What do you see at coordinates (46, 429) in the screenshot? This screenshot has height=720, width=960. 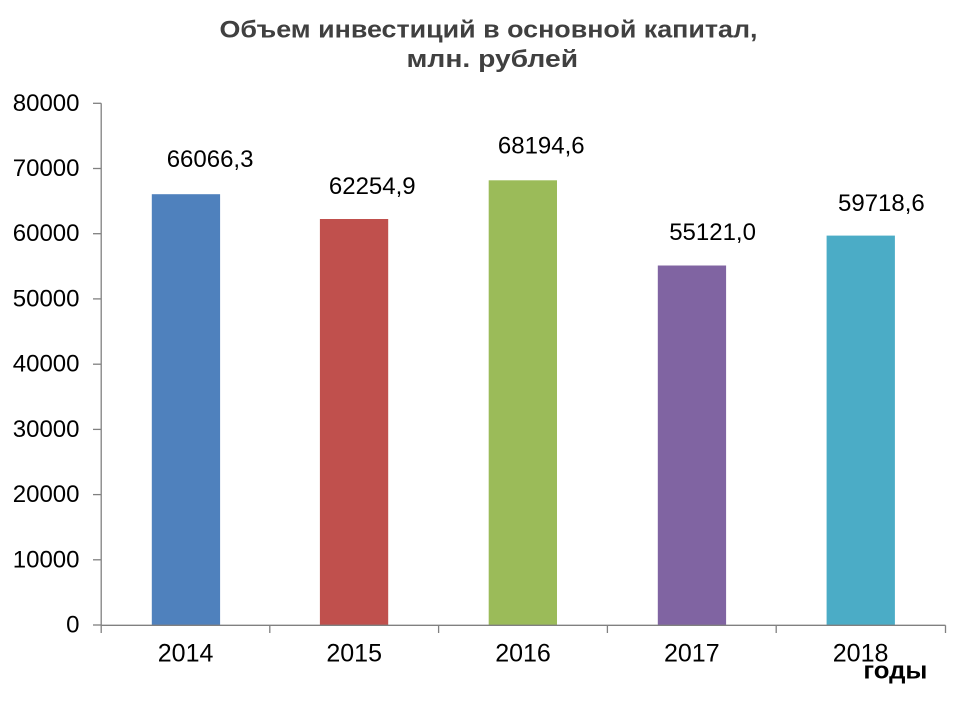 I see `svg-text: 30000` at bounding box center [46, 429].